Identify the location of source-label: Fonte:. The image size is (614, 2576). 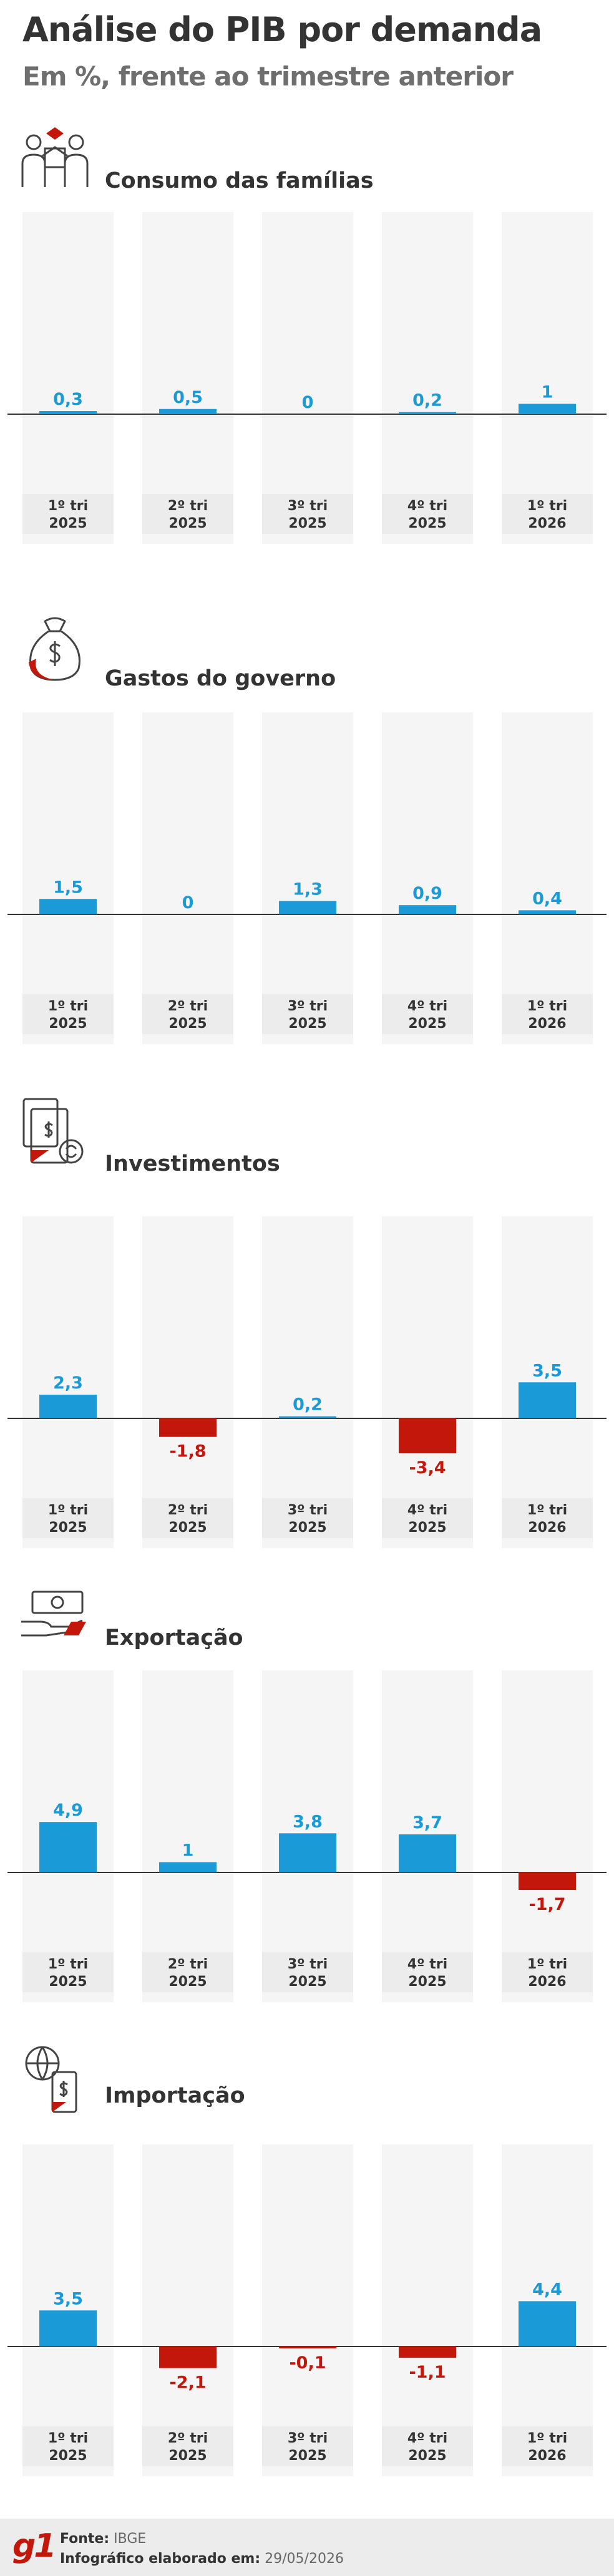
(85, 2539).